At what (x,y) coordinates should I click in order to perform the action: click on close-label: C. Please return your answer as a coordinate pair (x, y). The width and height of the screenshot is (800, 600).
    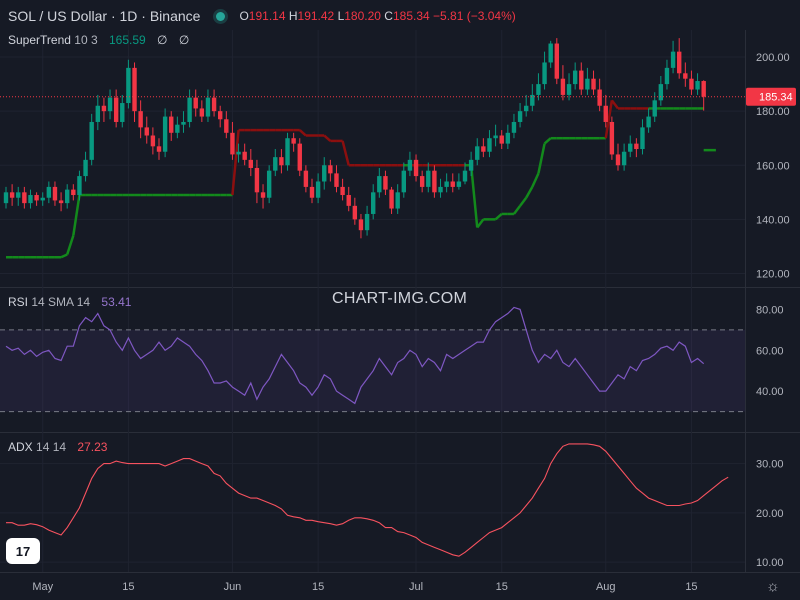
    Looking at the image, I should click on (388, 16).